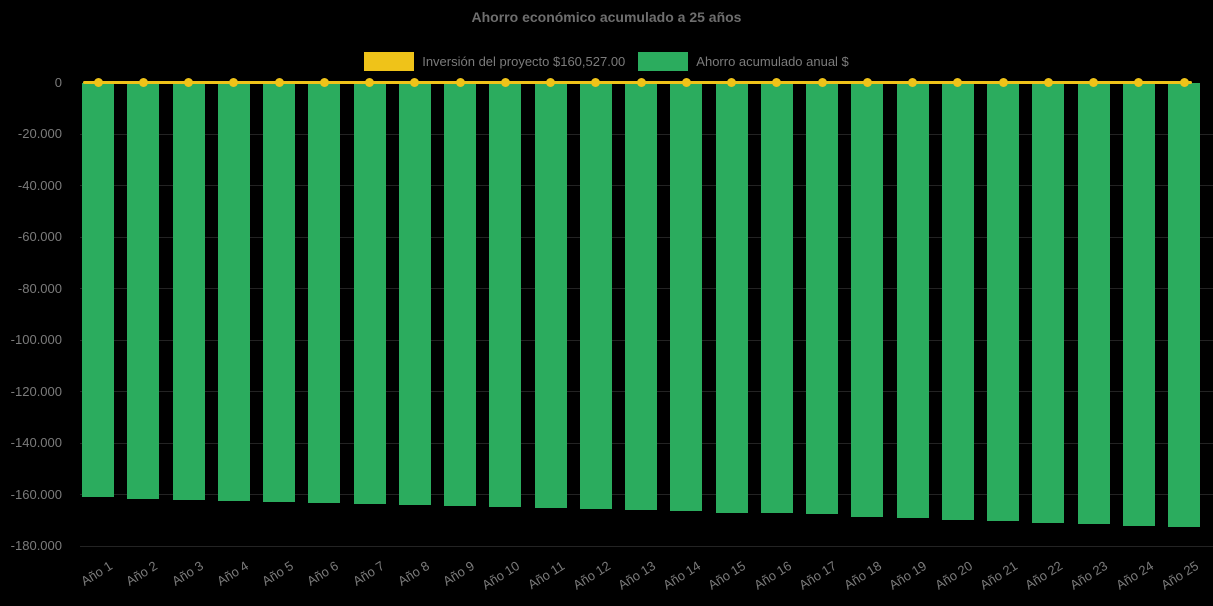 This screenshot has width=1213, height=606. I want to click on y-tick-label: -180.000, so click(36, 545).